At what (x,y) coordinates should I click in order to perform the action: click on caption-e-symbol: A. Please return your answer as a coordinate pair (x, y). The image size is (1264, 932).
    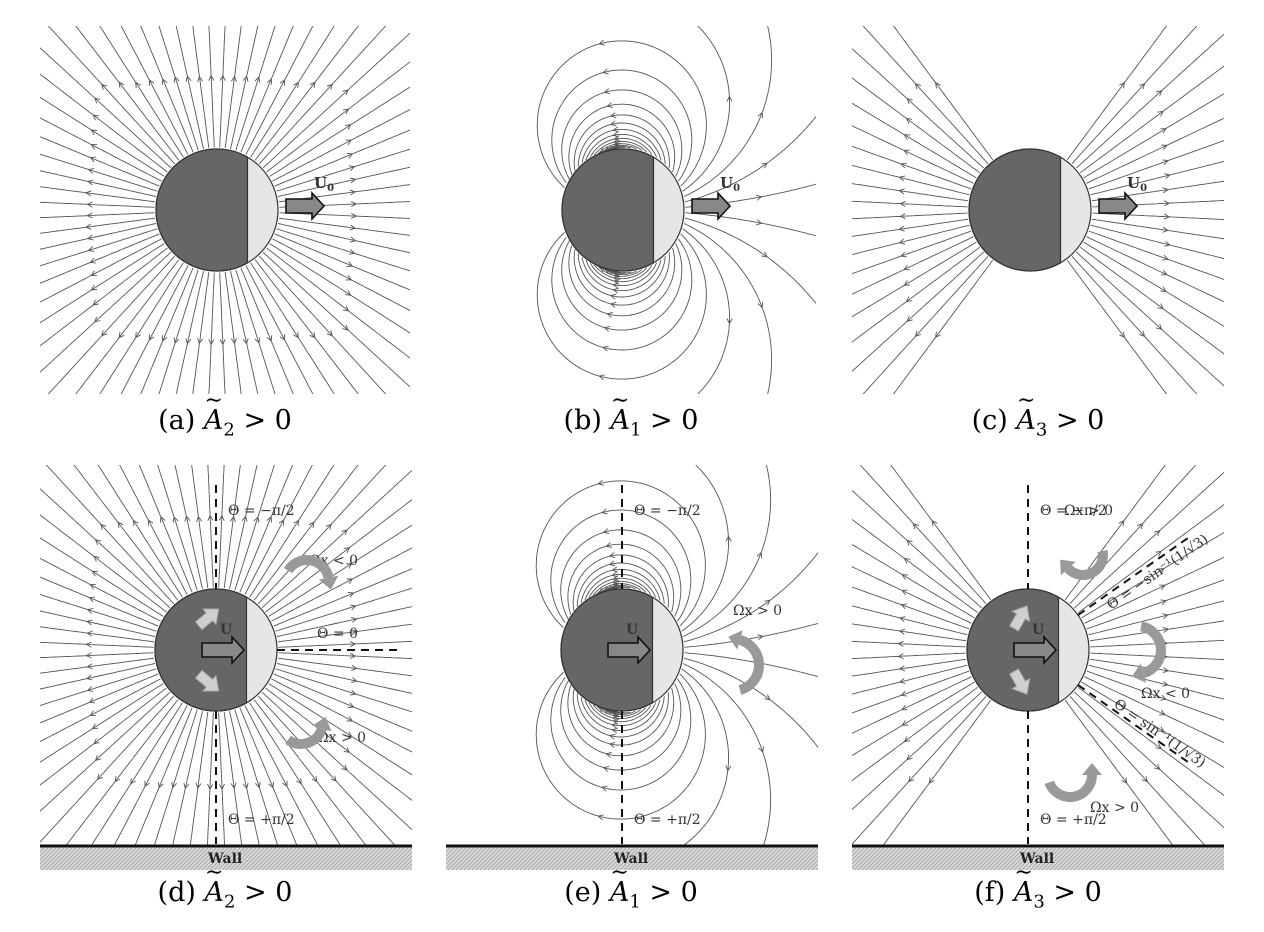
    Looking at the image, I should click on (620, 884).